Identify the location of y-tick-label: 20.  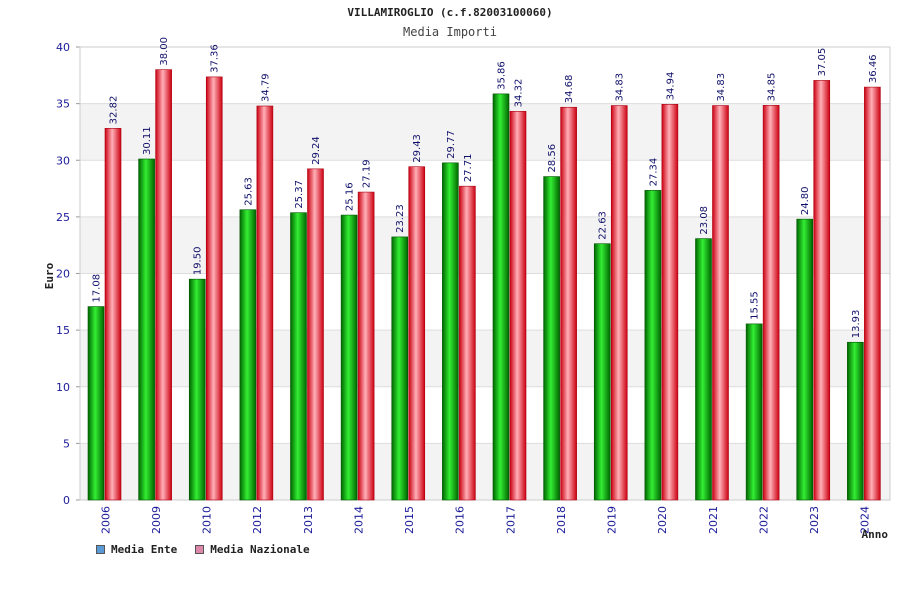
(63, 274).